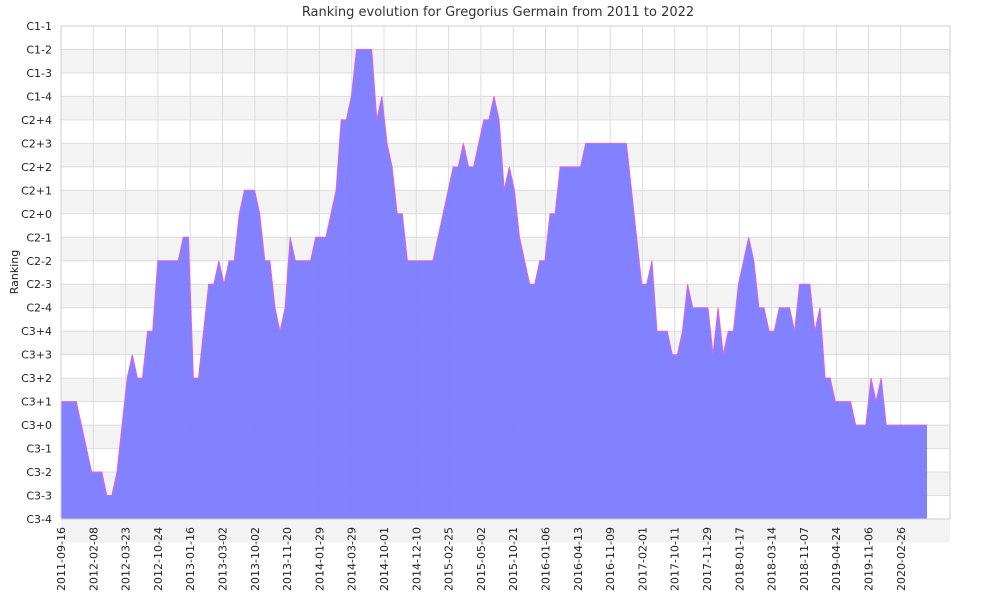  What do you see at coordinates (36, 120) in the screenshot?
I see `y-tick-label: C2+4` at bounding box center [36, 120].